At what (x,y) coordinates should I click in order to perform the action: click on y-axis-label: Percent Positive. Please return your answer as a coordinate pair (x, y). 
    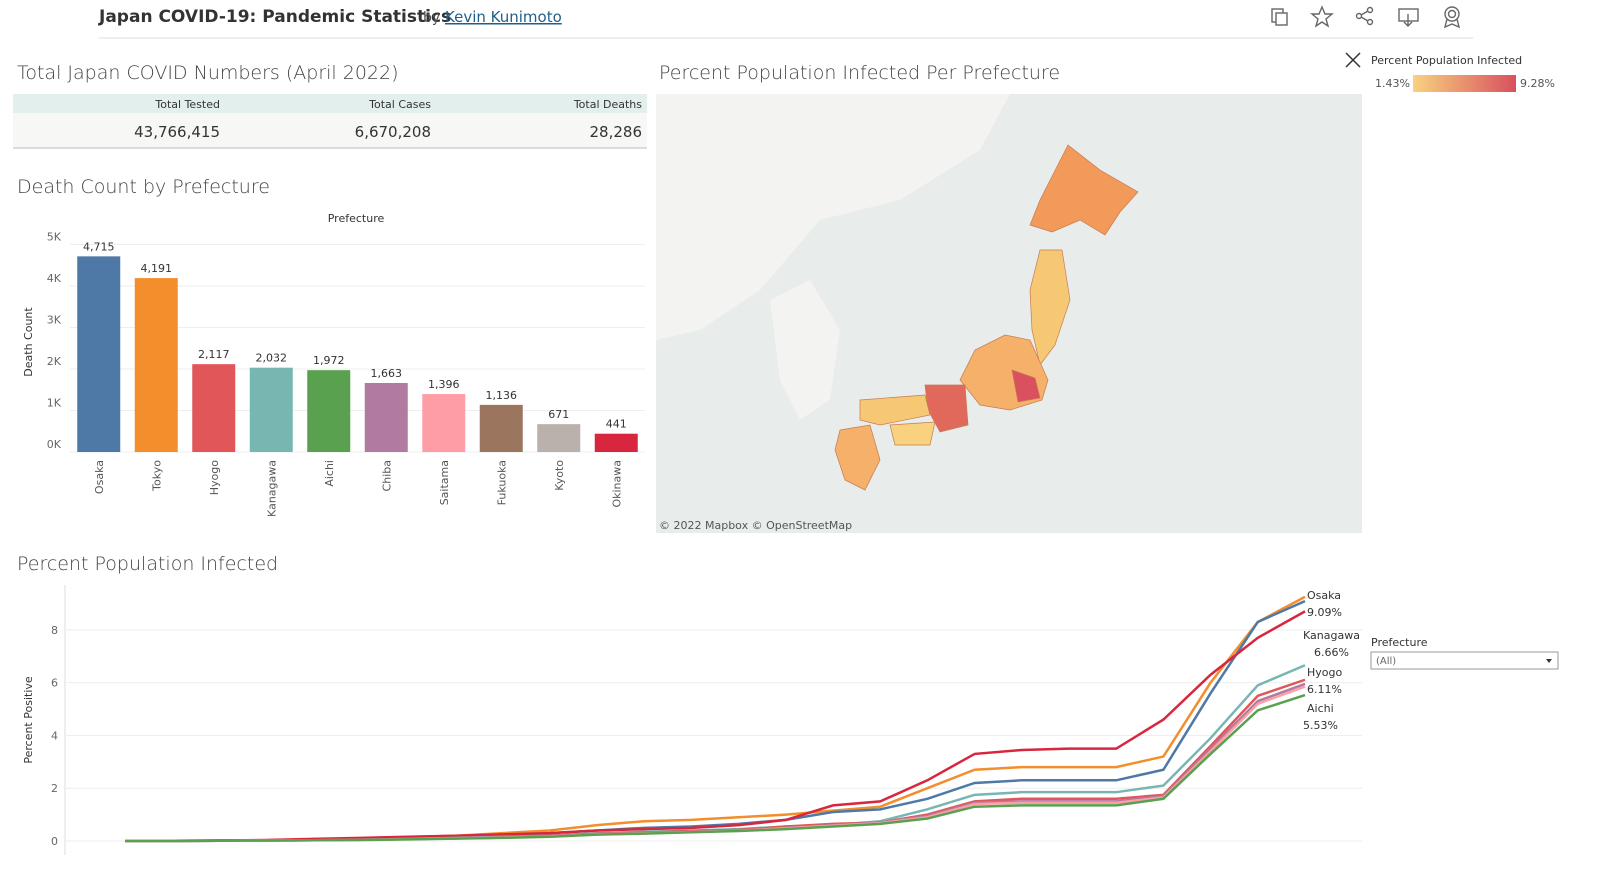
    Looking at the image, I should click on (28, 720).